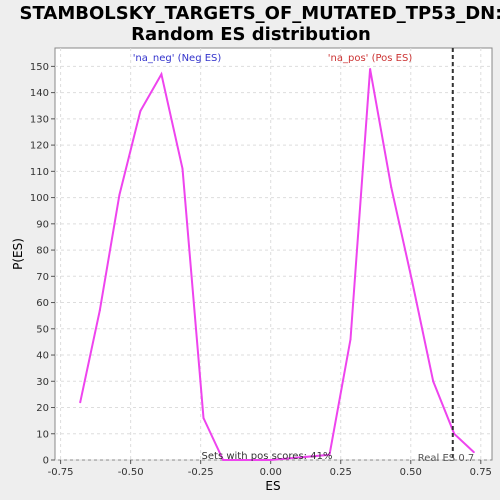  What do you see at coordinates (272, 486) in the screenshot?
I see `x-axis-label: ES` at bounding box center [272, 486].